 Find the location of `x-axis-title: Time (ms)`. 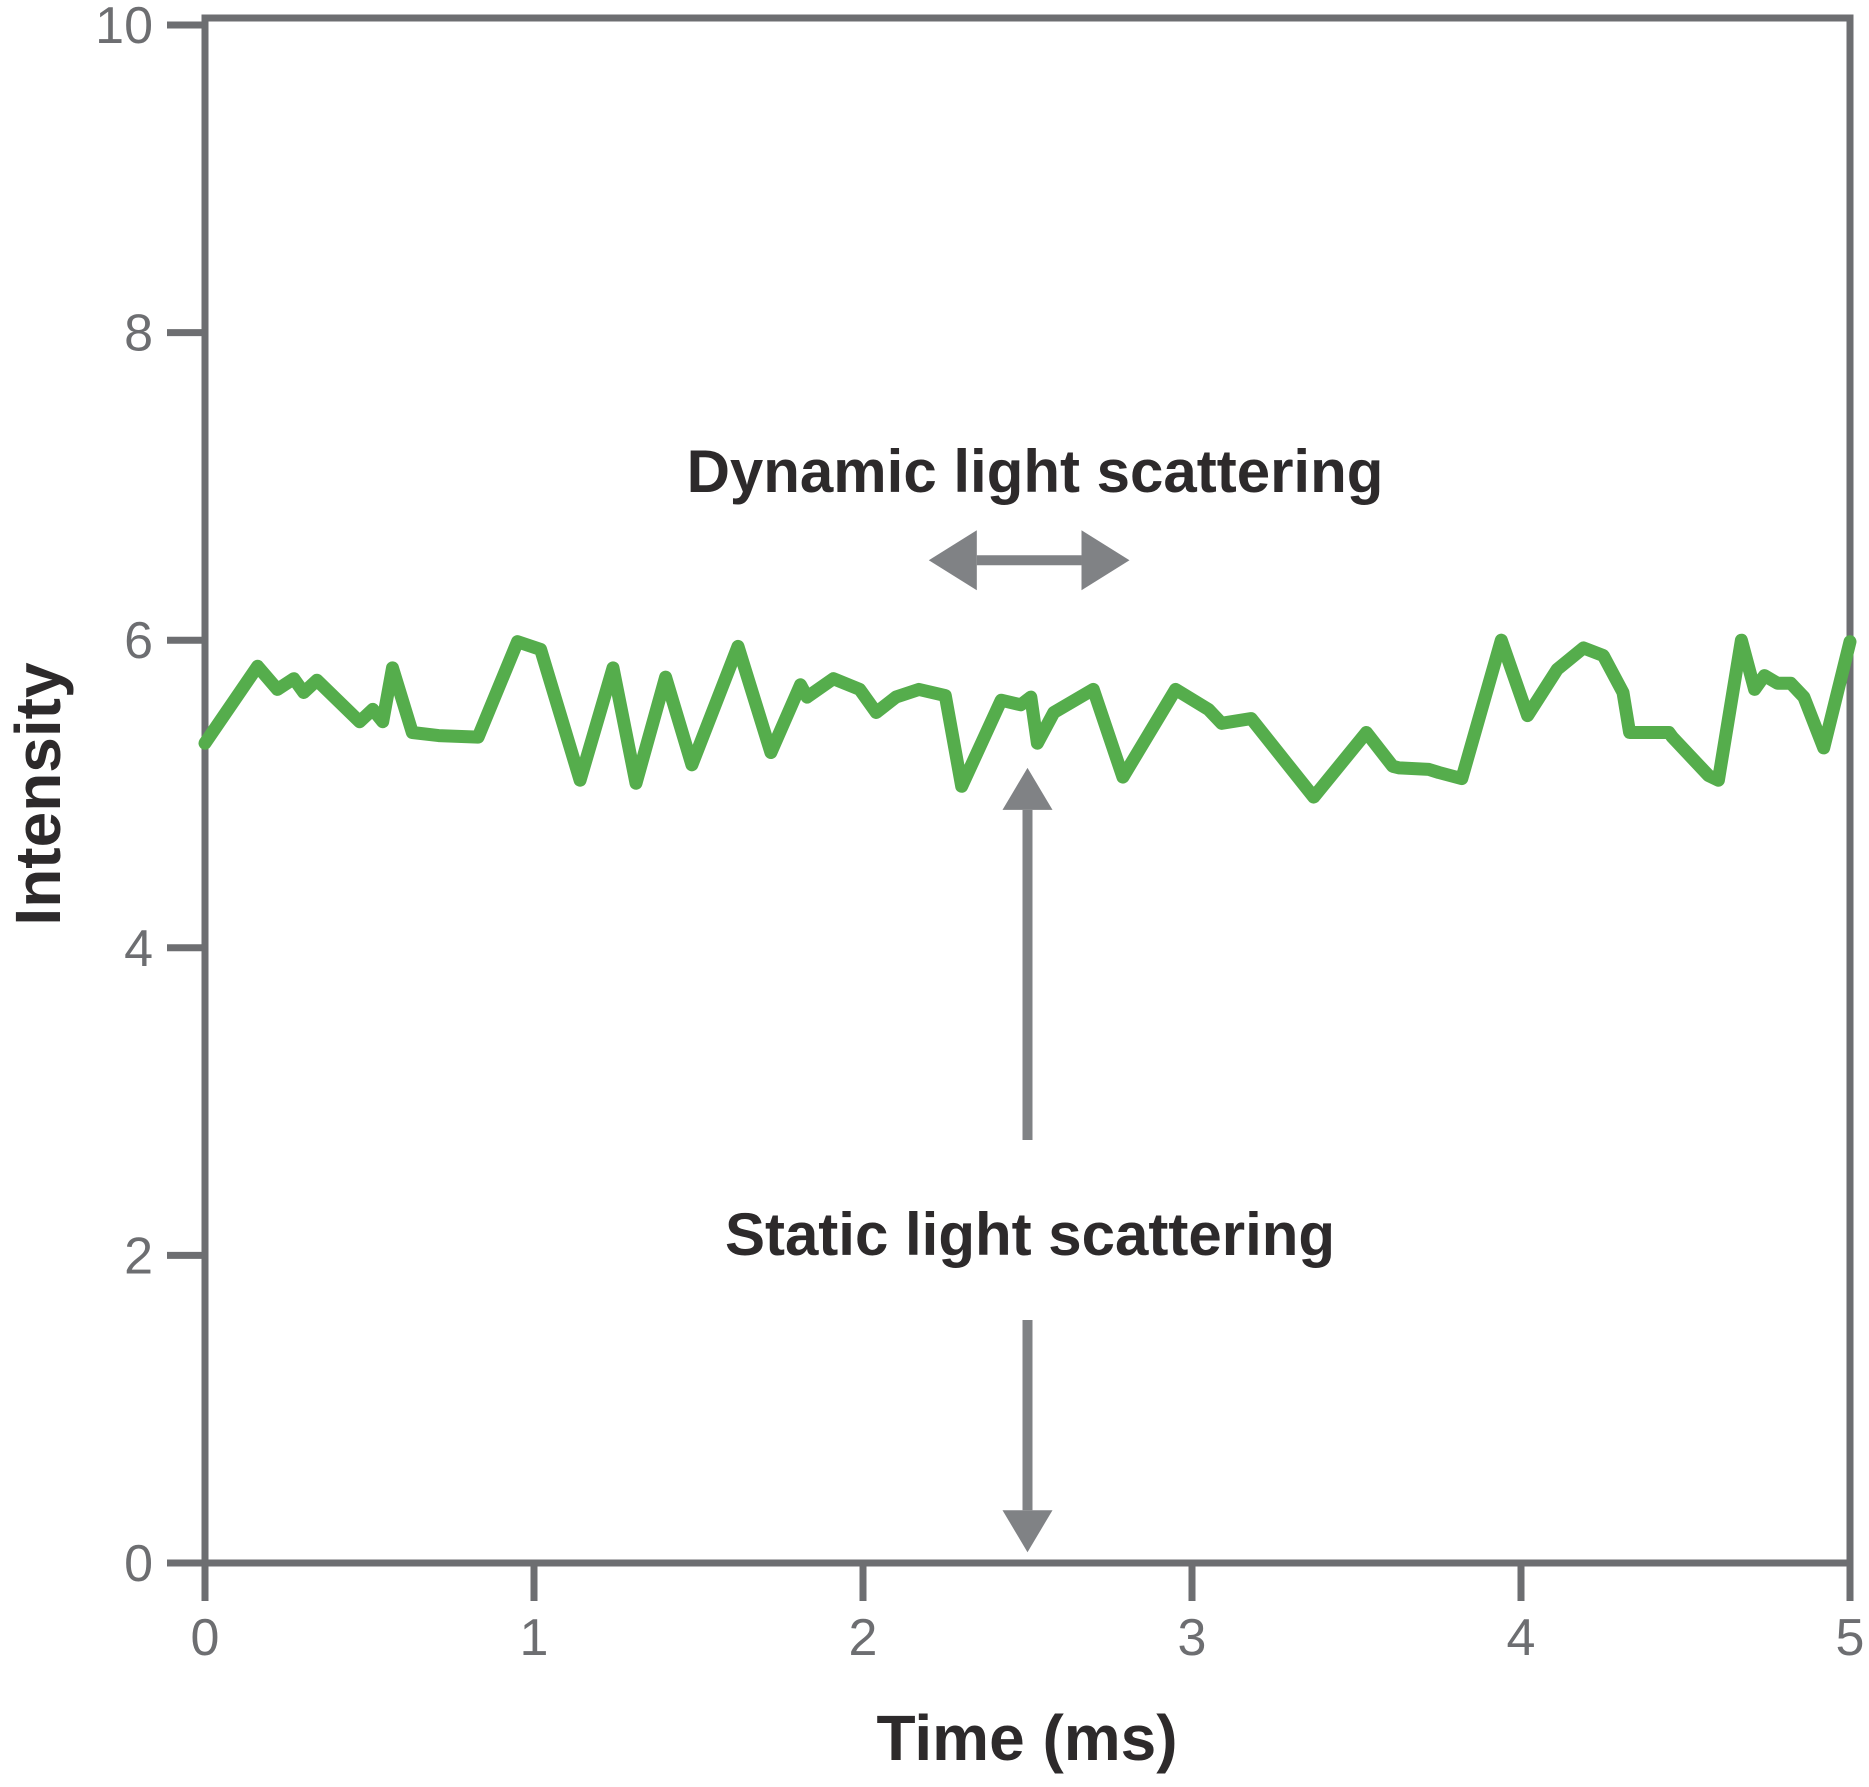

x-axis-title: Time (ms) is located at coordinates (1026, 1738).